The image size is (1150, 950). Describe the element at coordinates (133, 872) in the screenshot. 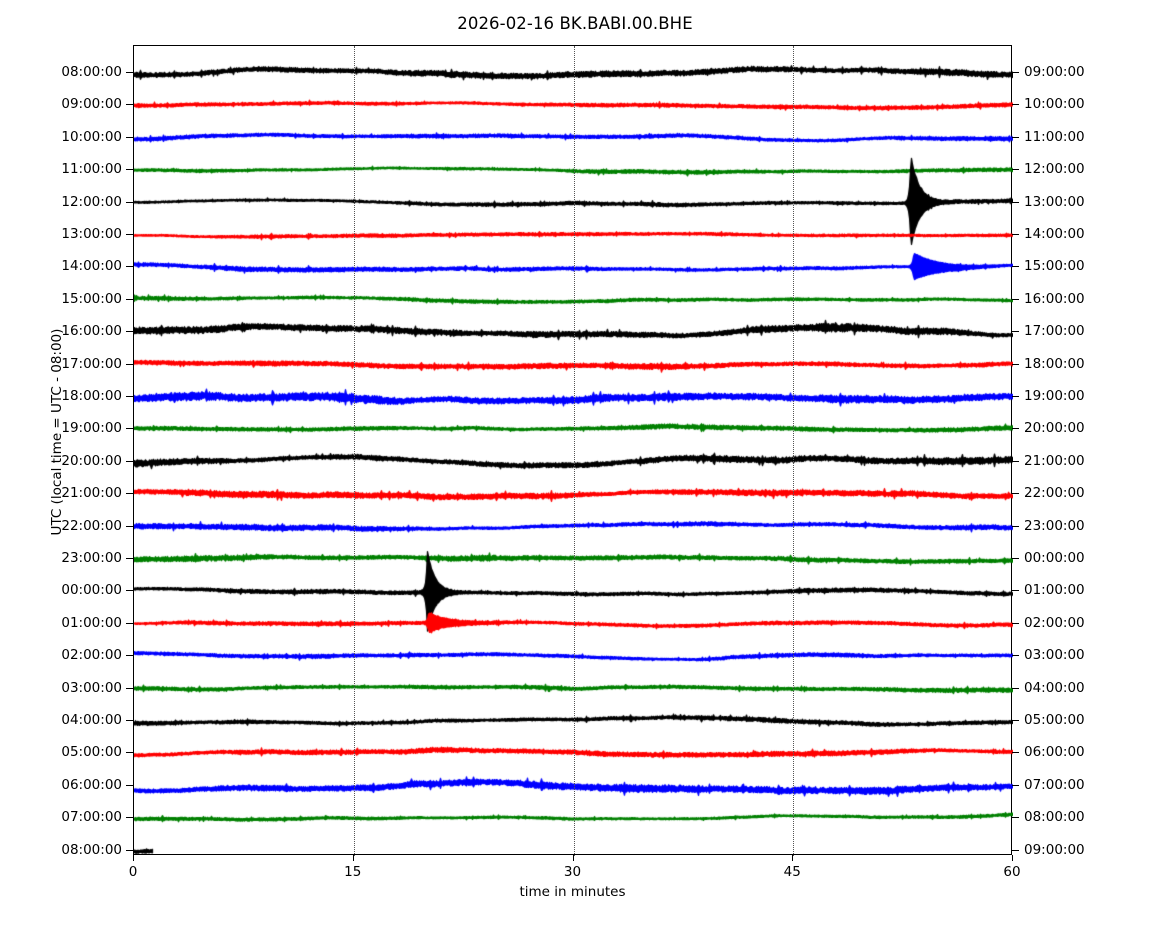

I see `x-tick-label-0: 0` at that location.